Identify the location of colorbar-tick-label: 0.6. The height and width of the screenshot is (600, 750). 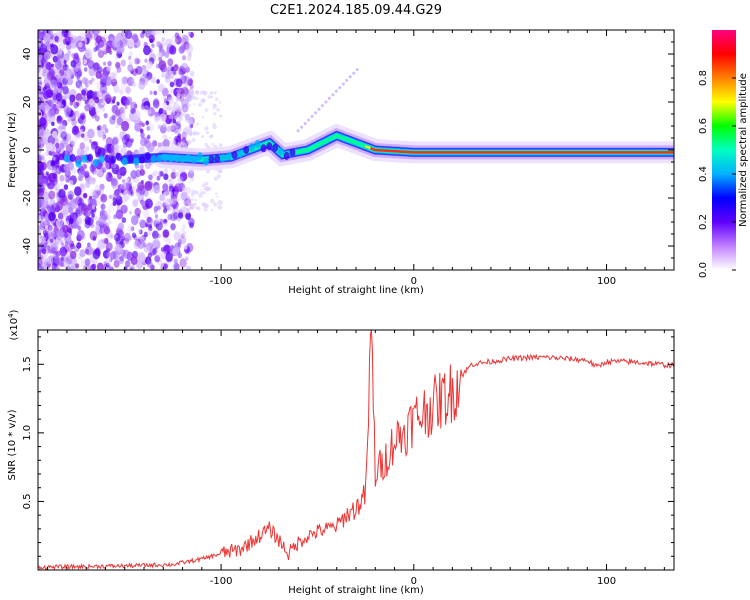
(703, 126).